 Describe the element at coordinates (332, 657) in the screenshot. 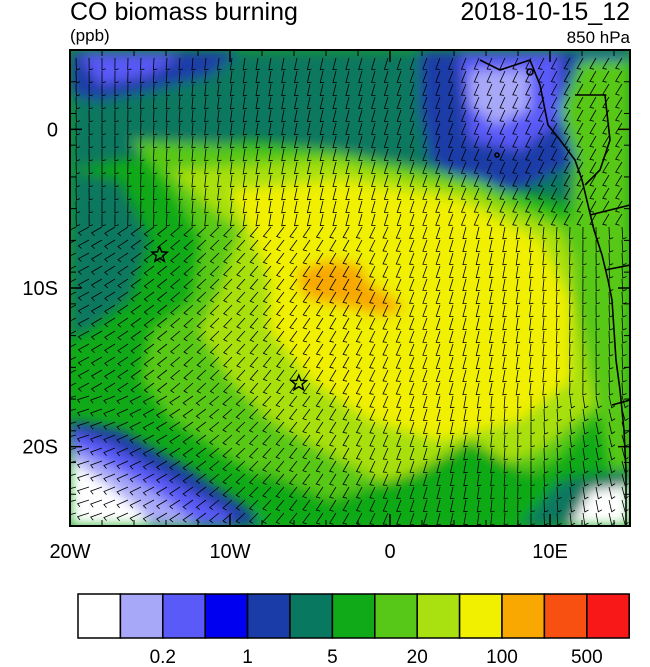

I see `colorbar-label: 5` at that location.